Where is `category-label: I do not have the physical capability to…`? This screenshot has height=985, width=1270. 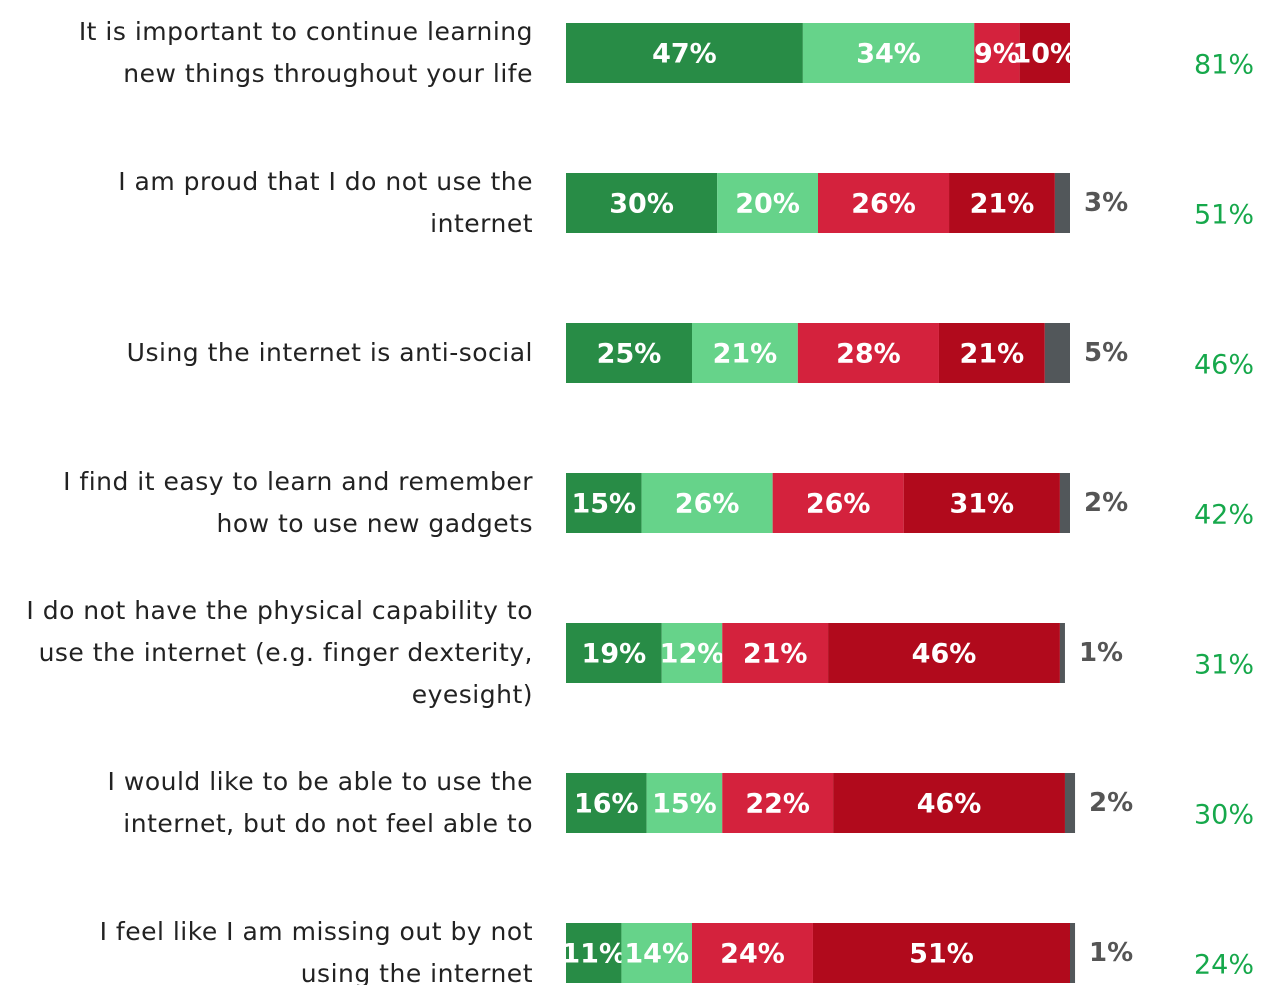 category-label: I do not have the physical capability to… is located at coordinates (279, 652).